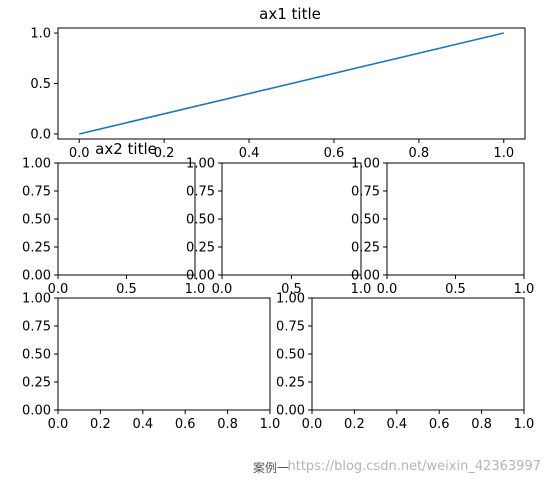 This screenshot has height=483, width=550. What do you see at coordinates (40, 134) in the screenshot?
I see `y-tick-label: 0.0` at bounding box center [40, 134].